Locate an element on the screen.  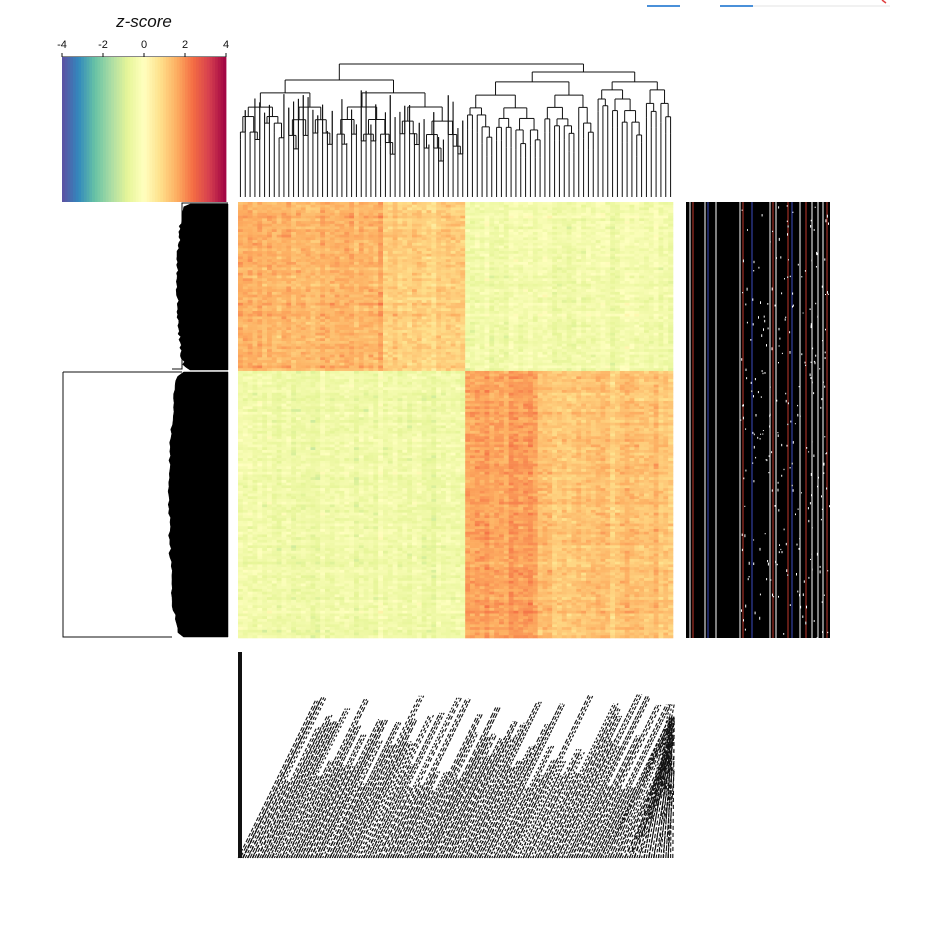
close-icon is located at coordinates (884, 2).